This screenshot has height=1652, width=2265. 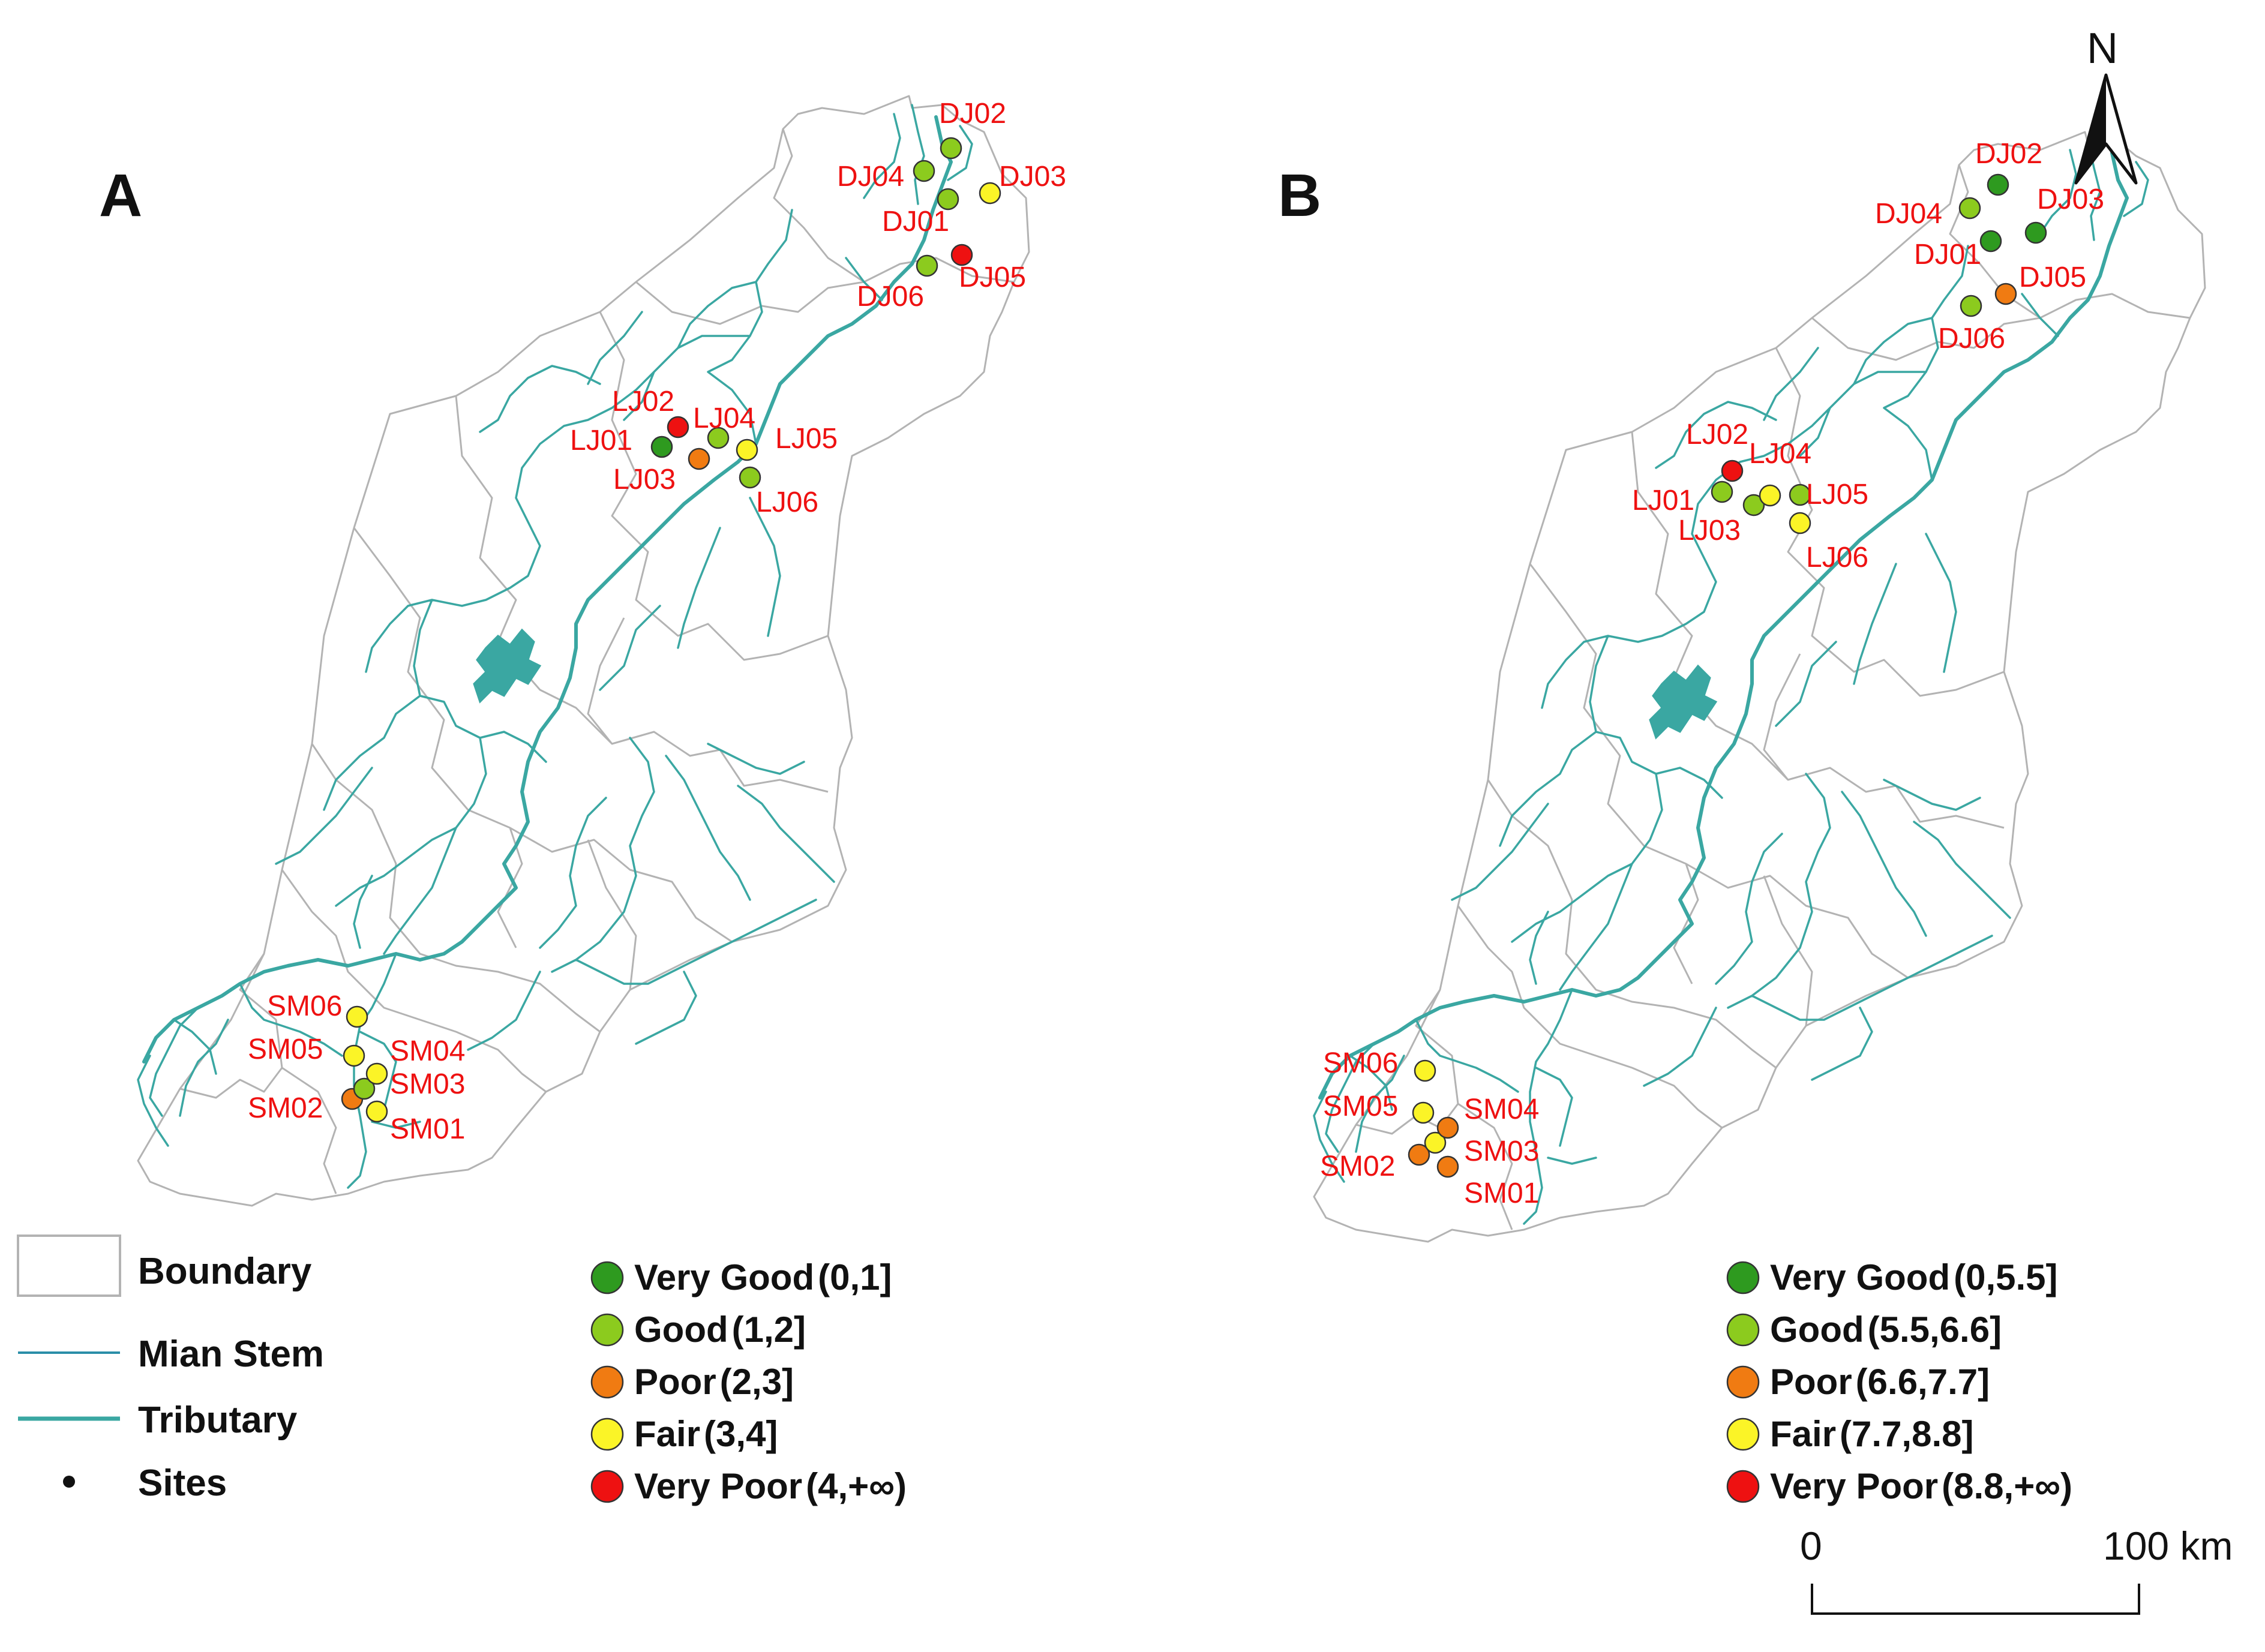 I want to click on scale-bar-end: 100 km, so click(x=2168, y=1546).